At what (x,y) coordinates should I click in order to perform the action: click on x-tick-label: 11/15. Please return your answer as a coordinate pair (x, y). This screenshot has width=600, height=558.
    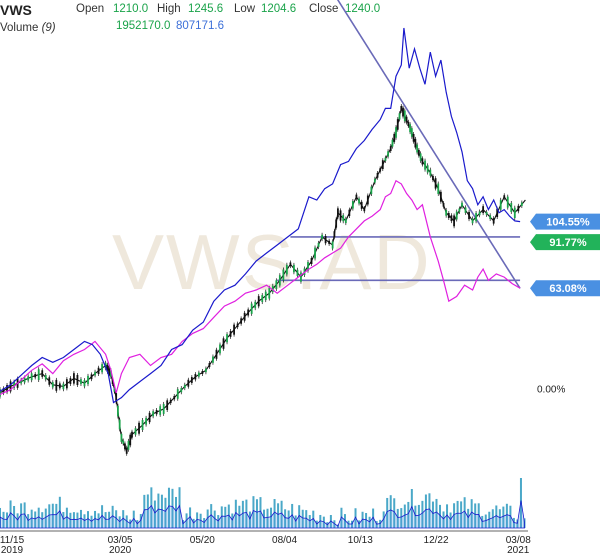
    Looking at the image, I should click on (12, 540).